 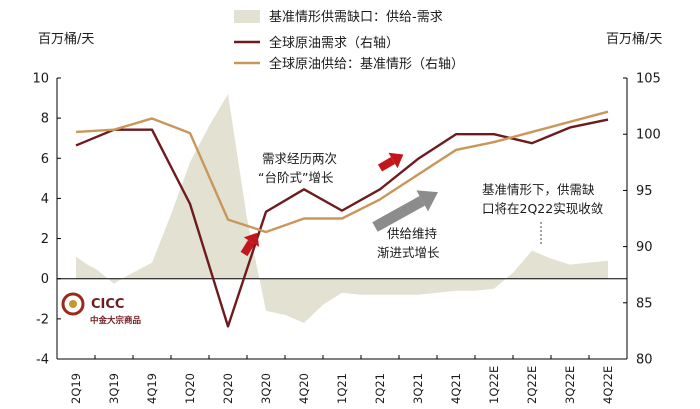 I want to click on legend-label-demand: 全球原油需求（右轴）, so click(x=334, y=43).